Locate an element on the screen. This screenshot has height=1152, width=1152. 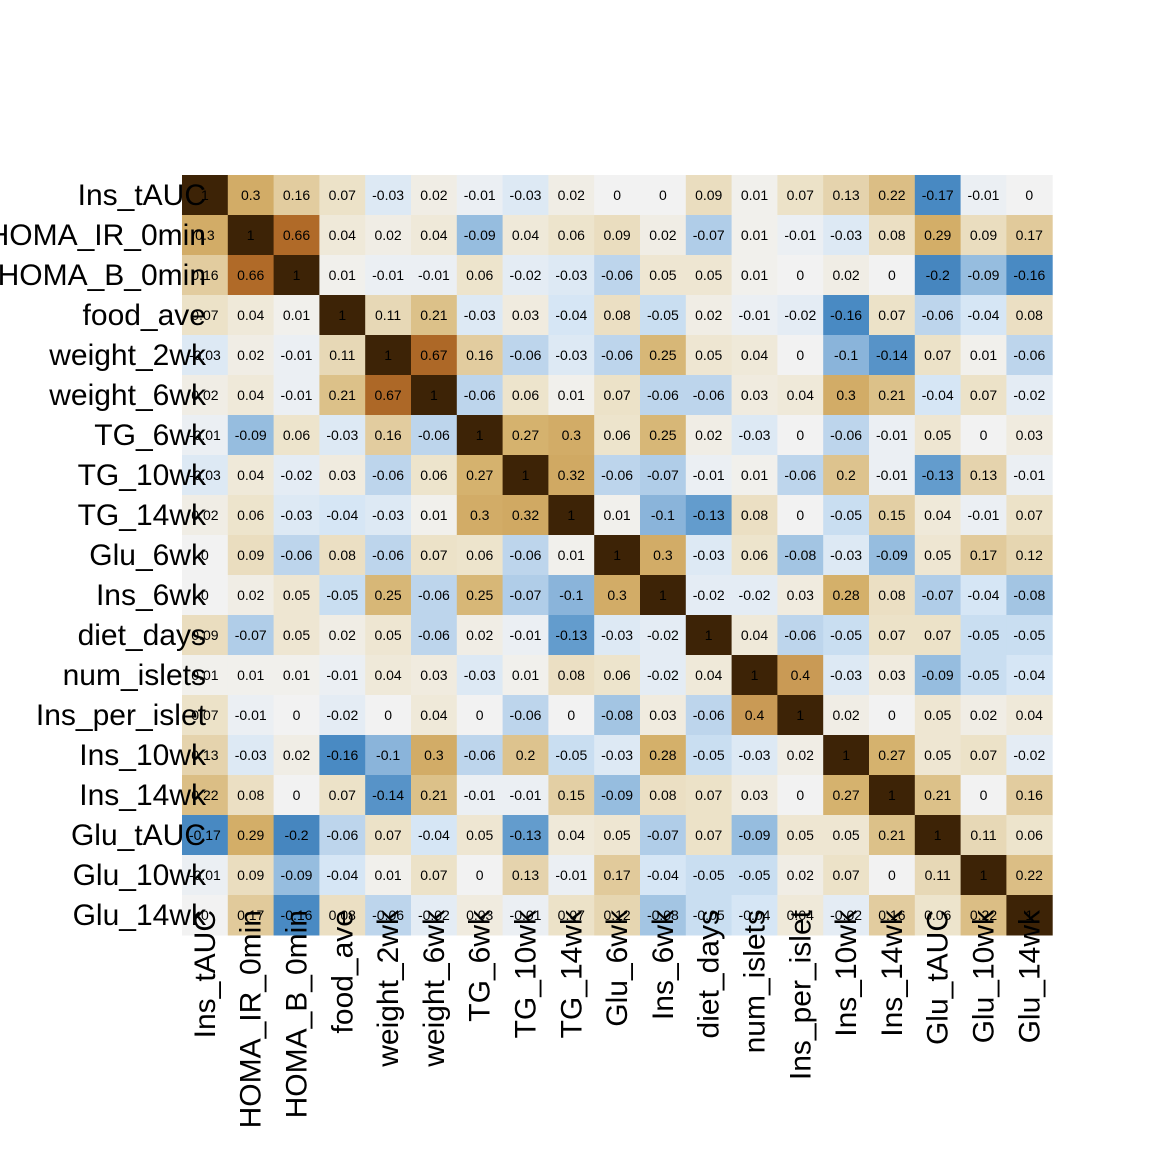
cell-value-label: 0.27 is located at coordinates (845, 795).